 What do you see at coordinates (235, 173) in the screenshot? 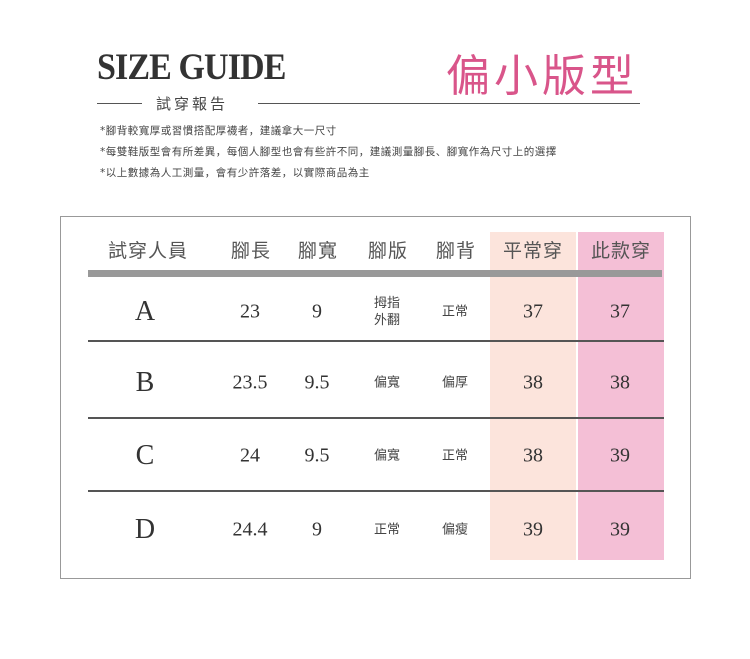
I see `note: *以上數據為人工測量，會有少許落差，以實際商品為主` at bounding box center [235, 173].